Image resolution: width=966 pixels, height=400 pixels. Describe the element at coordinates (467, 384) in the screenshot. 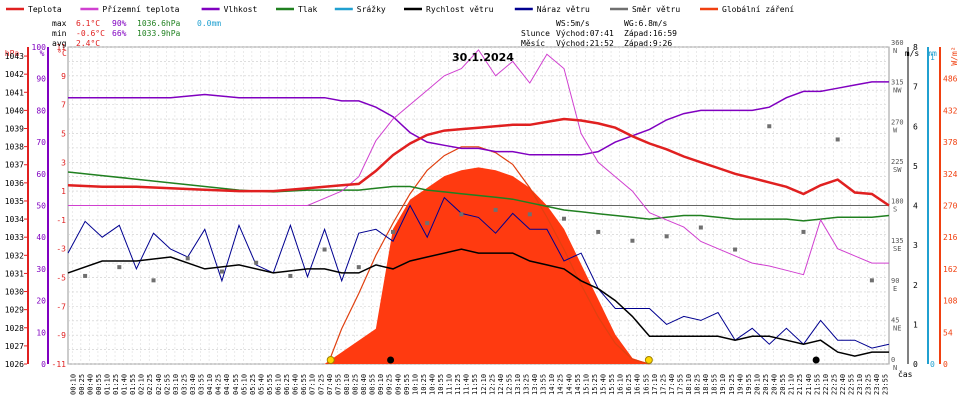

I see `x-tick-label: 11:40` at that location.